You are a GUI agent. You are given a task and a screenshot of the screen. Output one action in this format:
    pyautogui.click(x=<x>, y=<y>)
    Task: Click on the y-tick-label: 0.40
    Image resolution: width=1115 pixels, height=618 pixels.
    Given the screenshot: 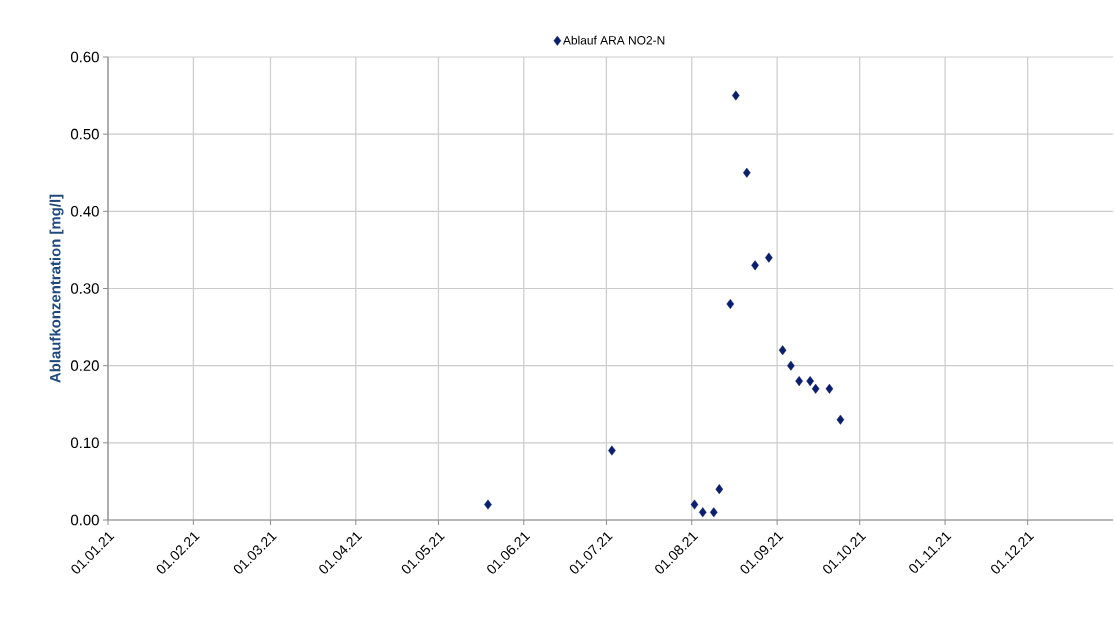 What is the action you would take?
    pyautogui.click(x=84, y=211)
    